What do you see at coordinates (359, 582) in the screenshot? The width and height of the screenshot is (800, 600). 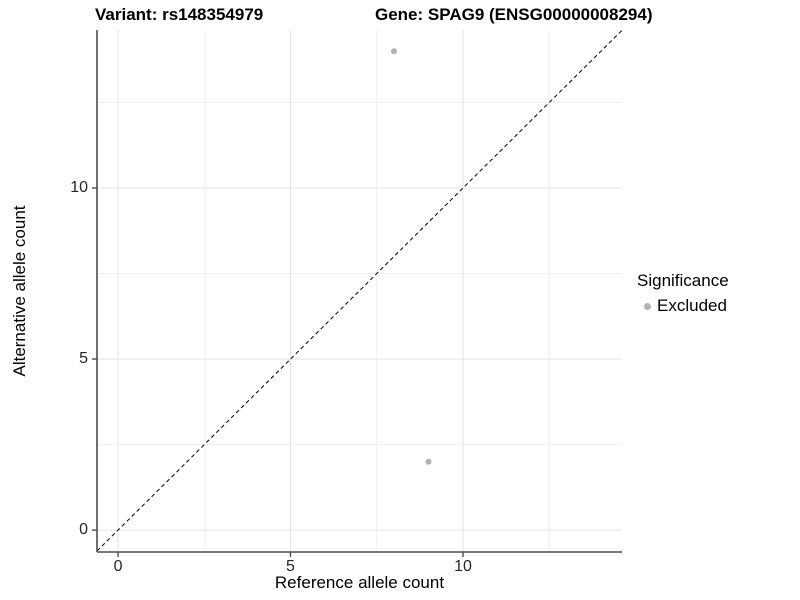 I see `x-axis-label: Reference allele count` at bounding box center [359, 582].